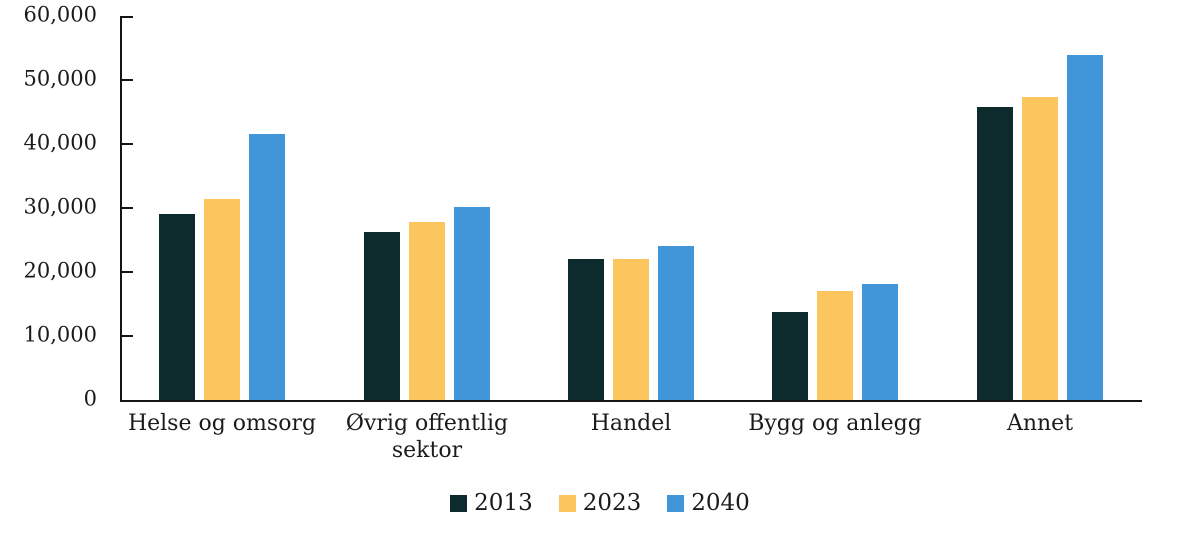 This screenshot has width=1200, height=537. Describe the element at coordinates (612, 503) in the screenshot. I see `legend-label: 2023` at that location.